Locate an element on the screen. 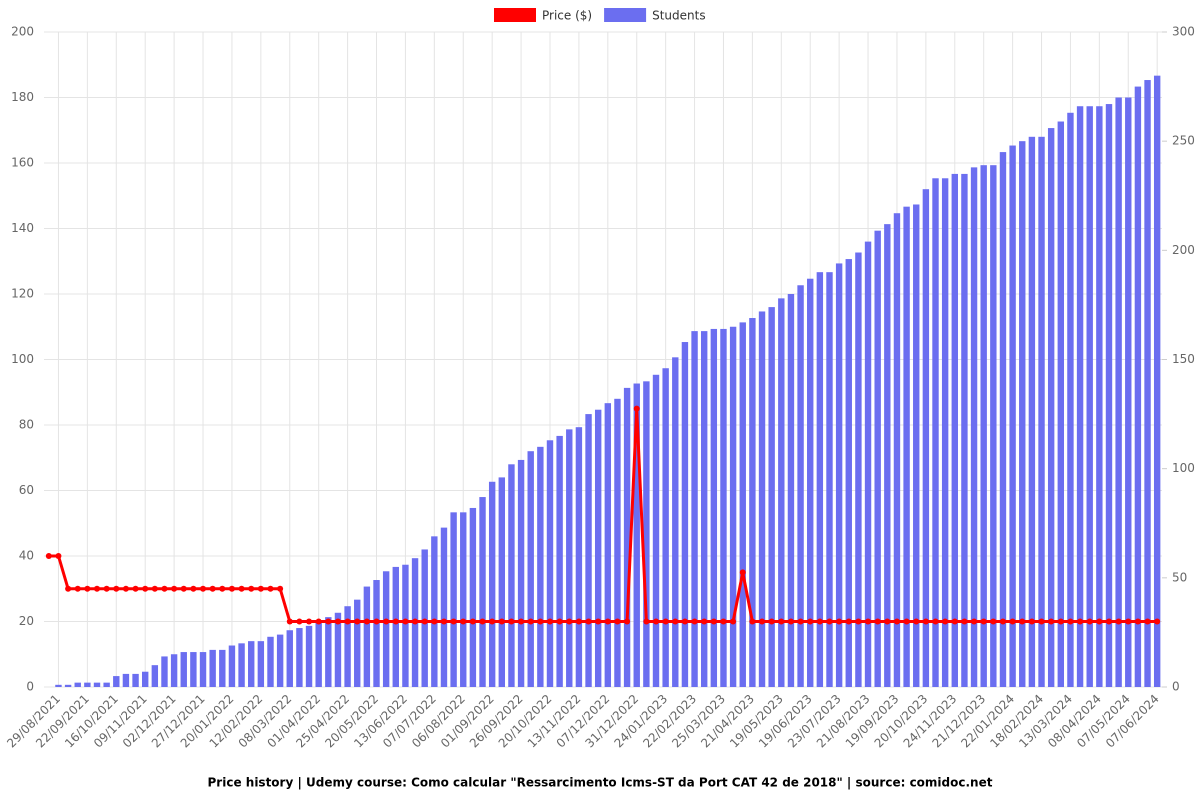 The height and width of the screenshot is (800, 1200). y-tick-label: 180 is located at coordinates (22, 97).